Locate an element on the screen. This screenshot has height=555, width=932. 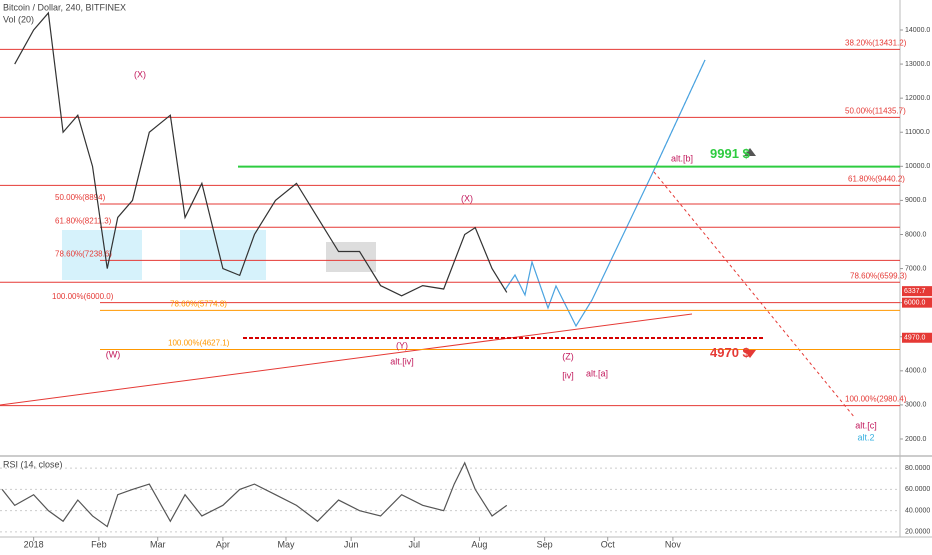
y-tick-label: 10000.0 is located at coordinates (917, 166).